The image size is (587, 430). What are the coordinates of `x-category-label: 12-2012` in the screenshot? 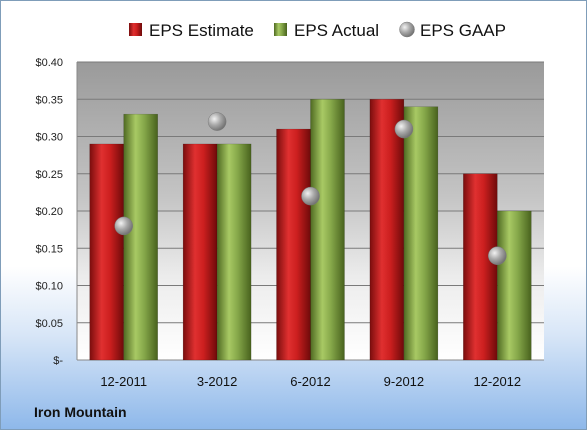 It's located at (497, 381).